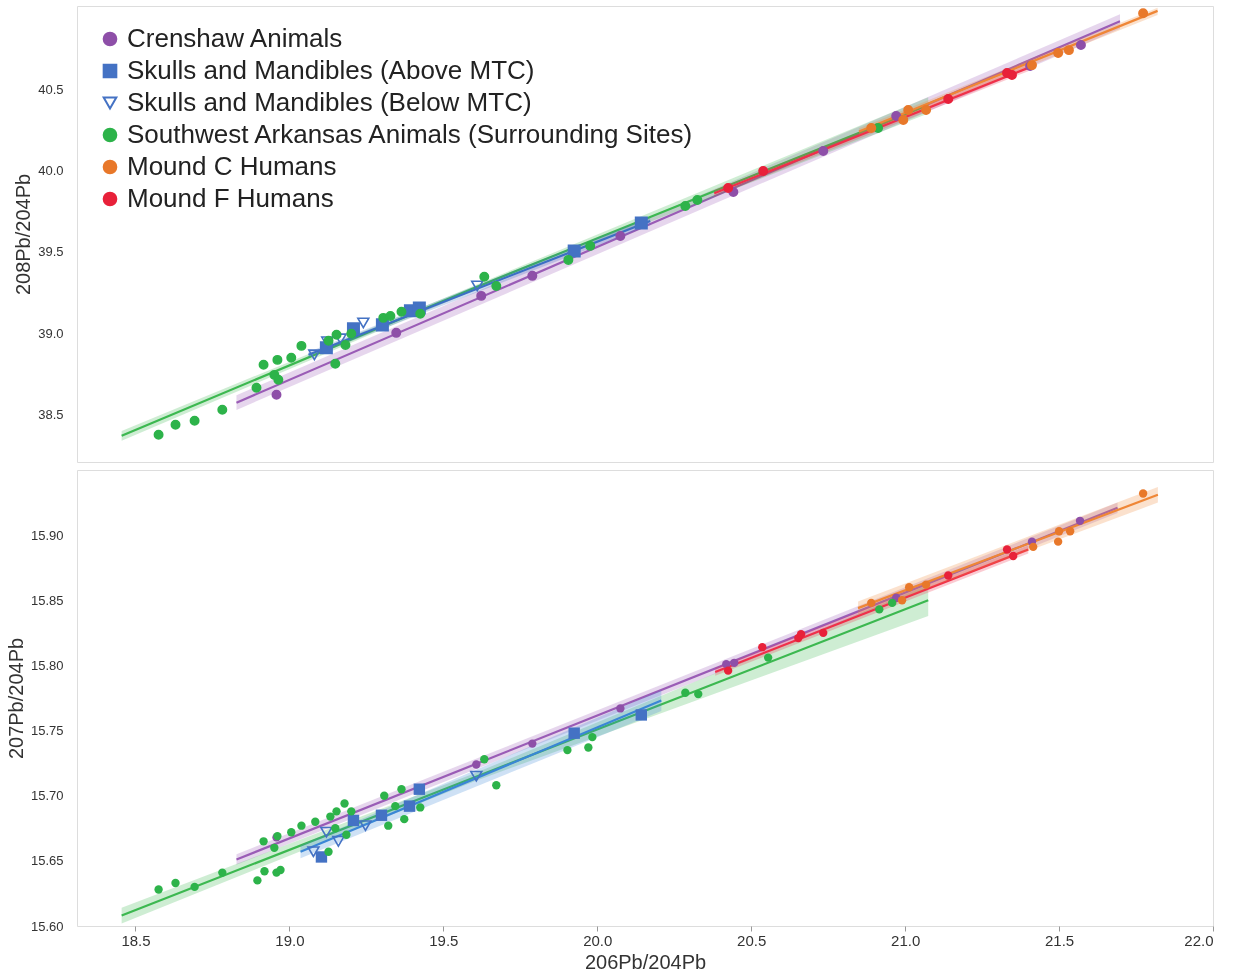 The height and width of the screenshot is (974, 1255). I want to click on y-tick-label: 15.75, so click(47, 731).